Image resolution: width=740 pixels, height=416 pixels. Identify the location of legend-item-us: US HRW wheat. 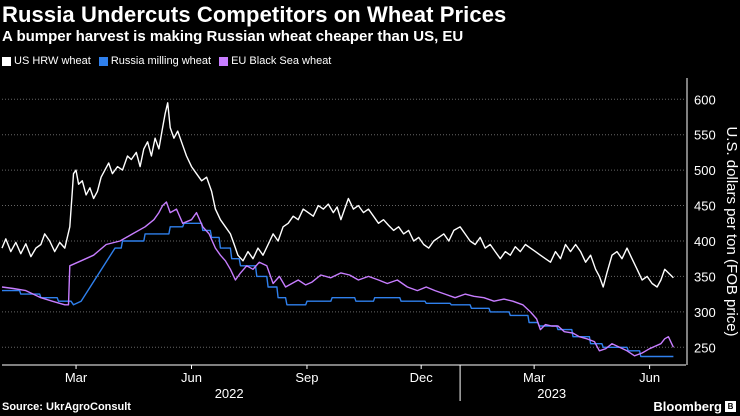
(46, 61).